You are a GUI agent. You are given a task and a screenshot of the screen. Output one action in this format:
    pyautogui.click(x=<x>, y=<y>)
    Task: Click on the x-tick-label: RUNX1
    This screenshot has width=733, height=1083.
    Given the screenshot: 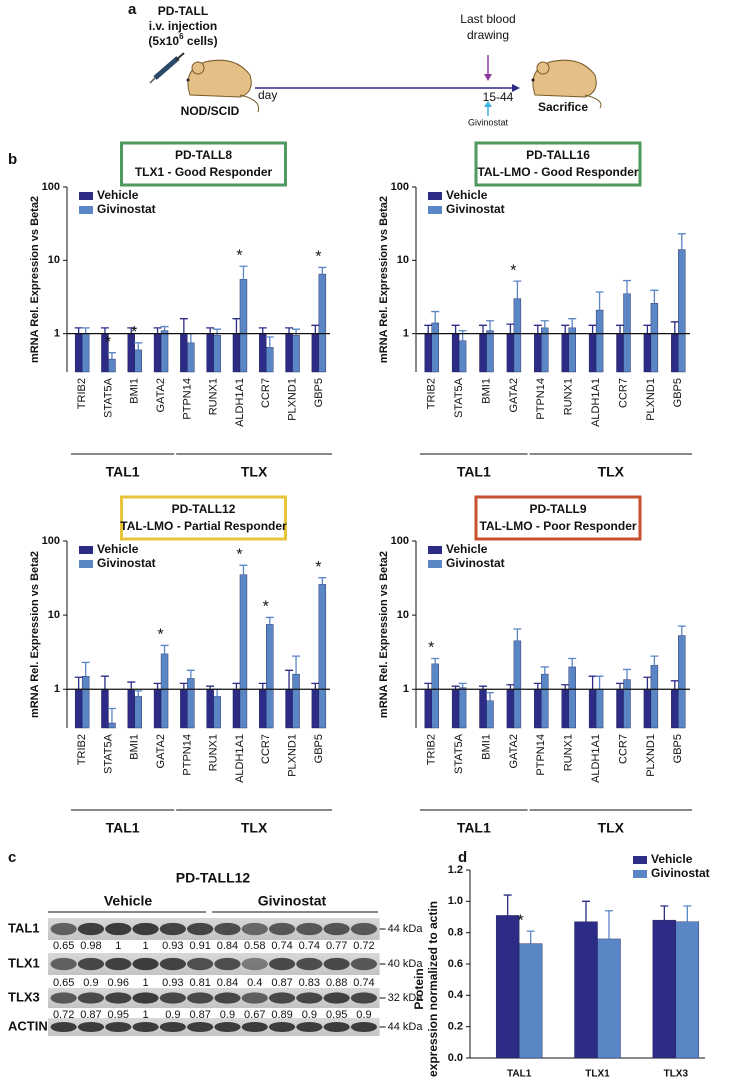 What is the action you would take?
    pyautogui.click(x=569, y=396)
    